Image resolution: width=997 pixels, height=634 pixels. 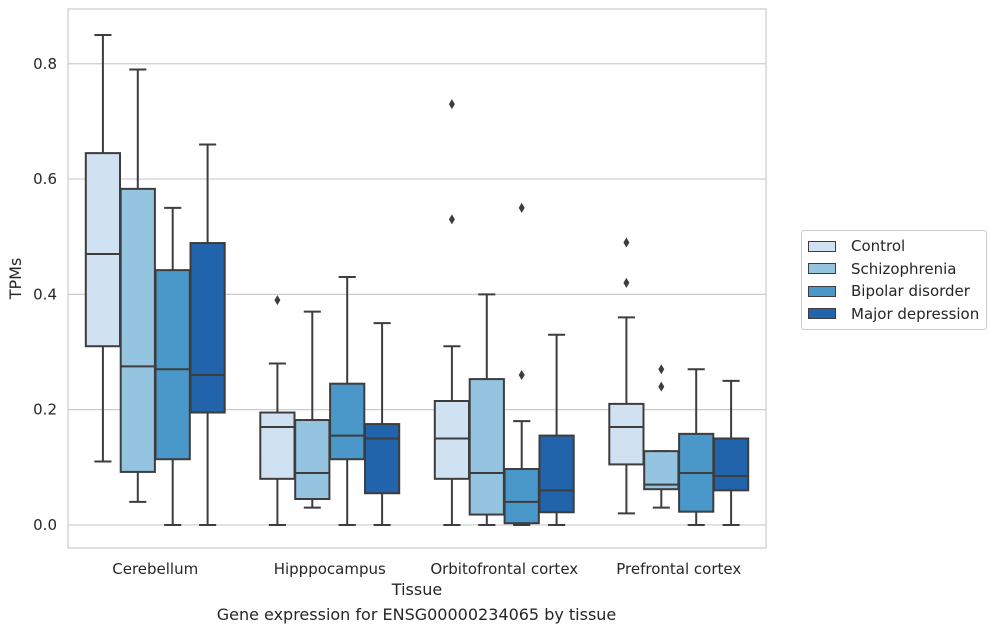 I want to click on y-tick-label: 0.0, so click(x=45, y=525).